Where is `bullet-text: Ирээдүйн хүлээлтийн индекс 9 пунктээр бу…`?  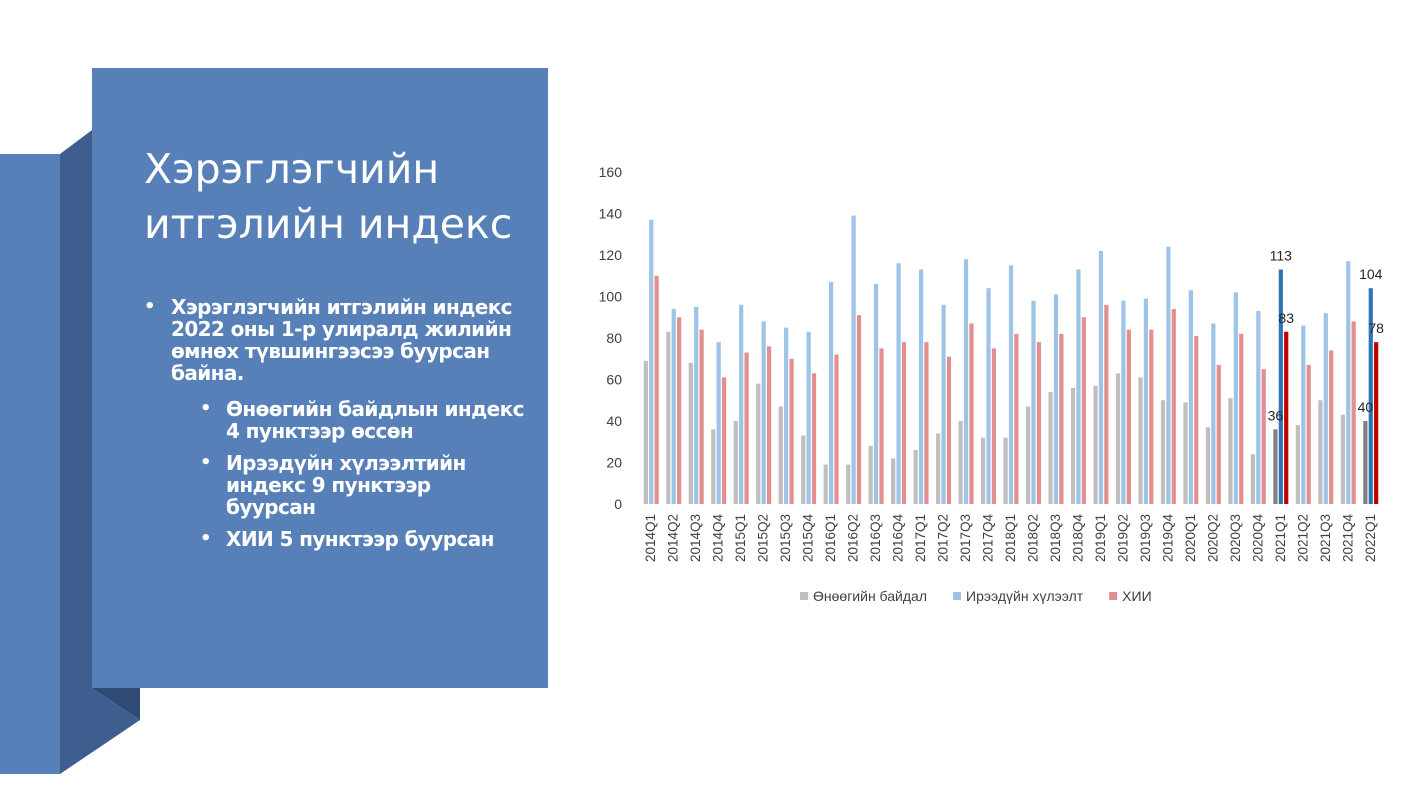 bullet-text: Ирээдүйн хүлээлтийн индекс 9 пунктээр бу… is located at coordinates (346, 485).